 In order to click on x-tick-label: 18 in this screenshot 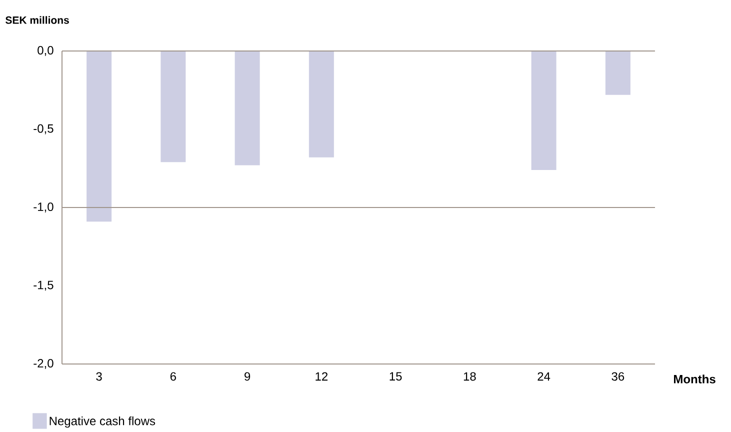, I will do `click(470, 376)`.